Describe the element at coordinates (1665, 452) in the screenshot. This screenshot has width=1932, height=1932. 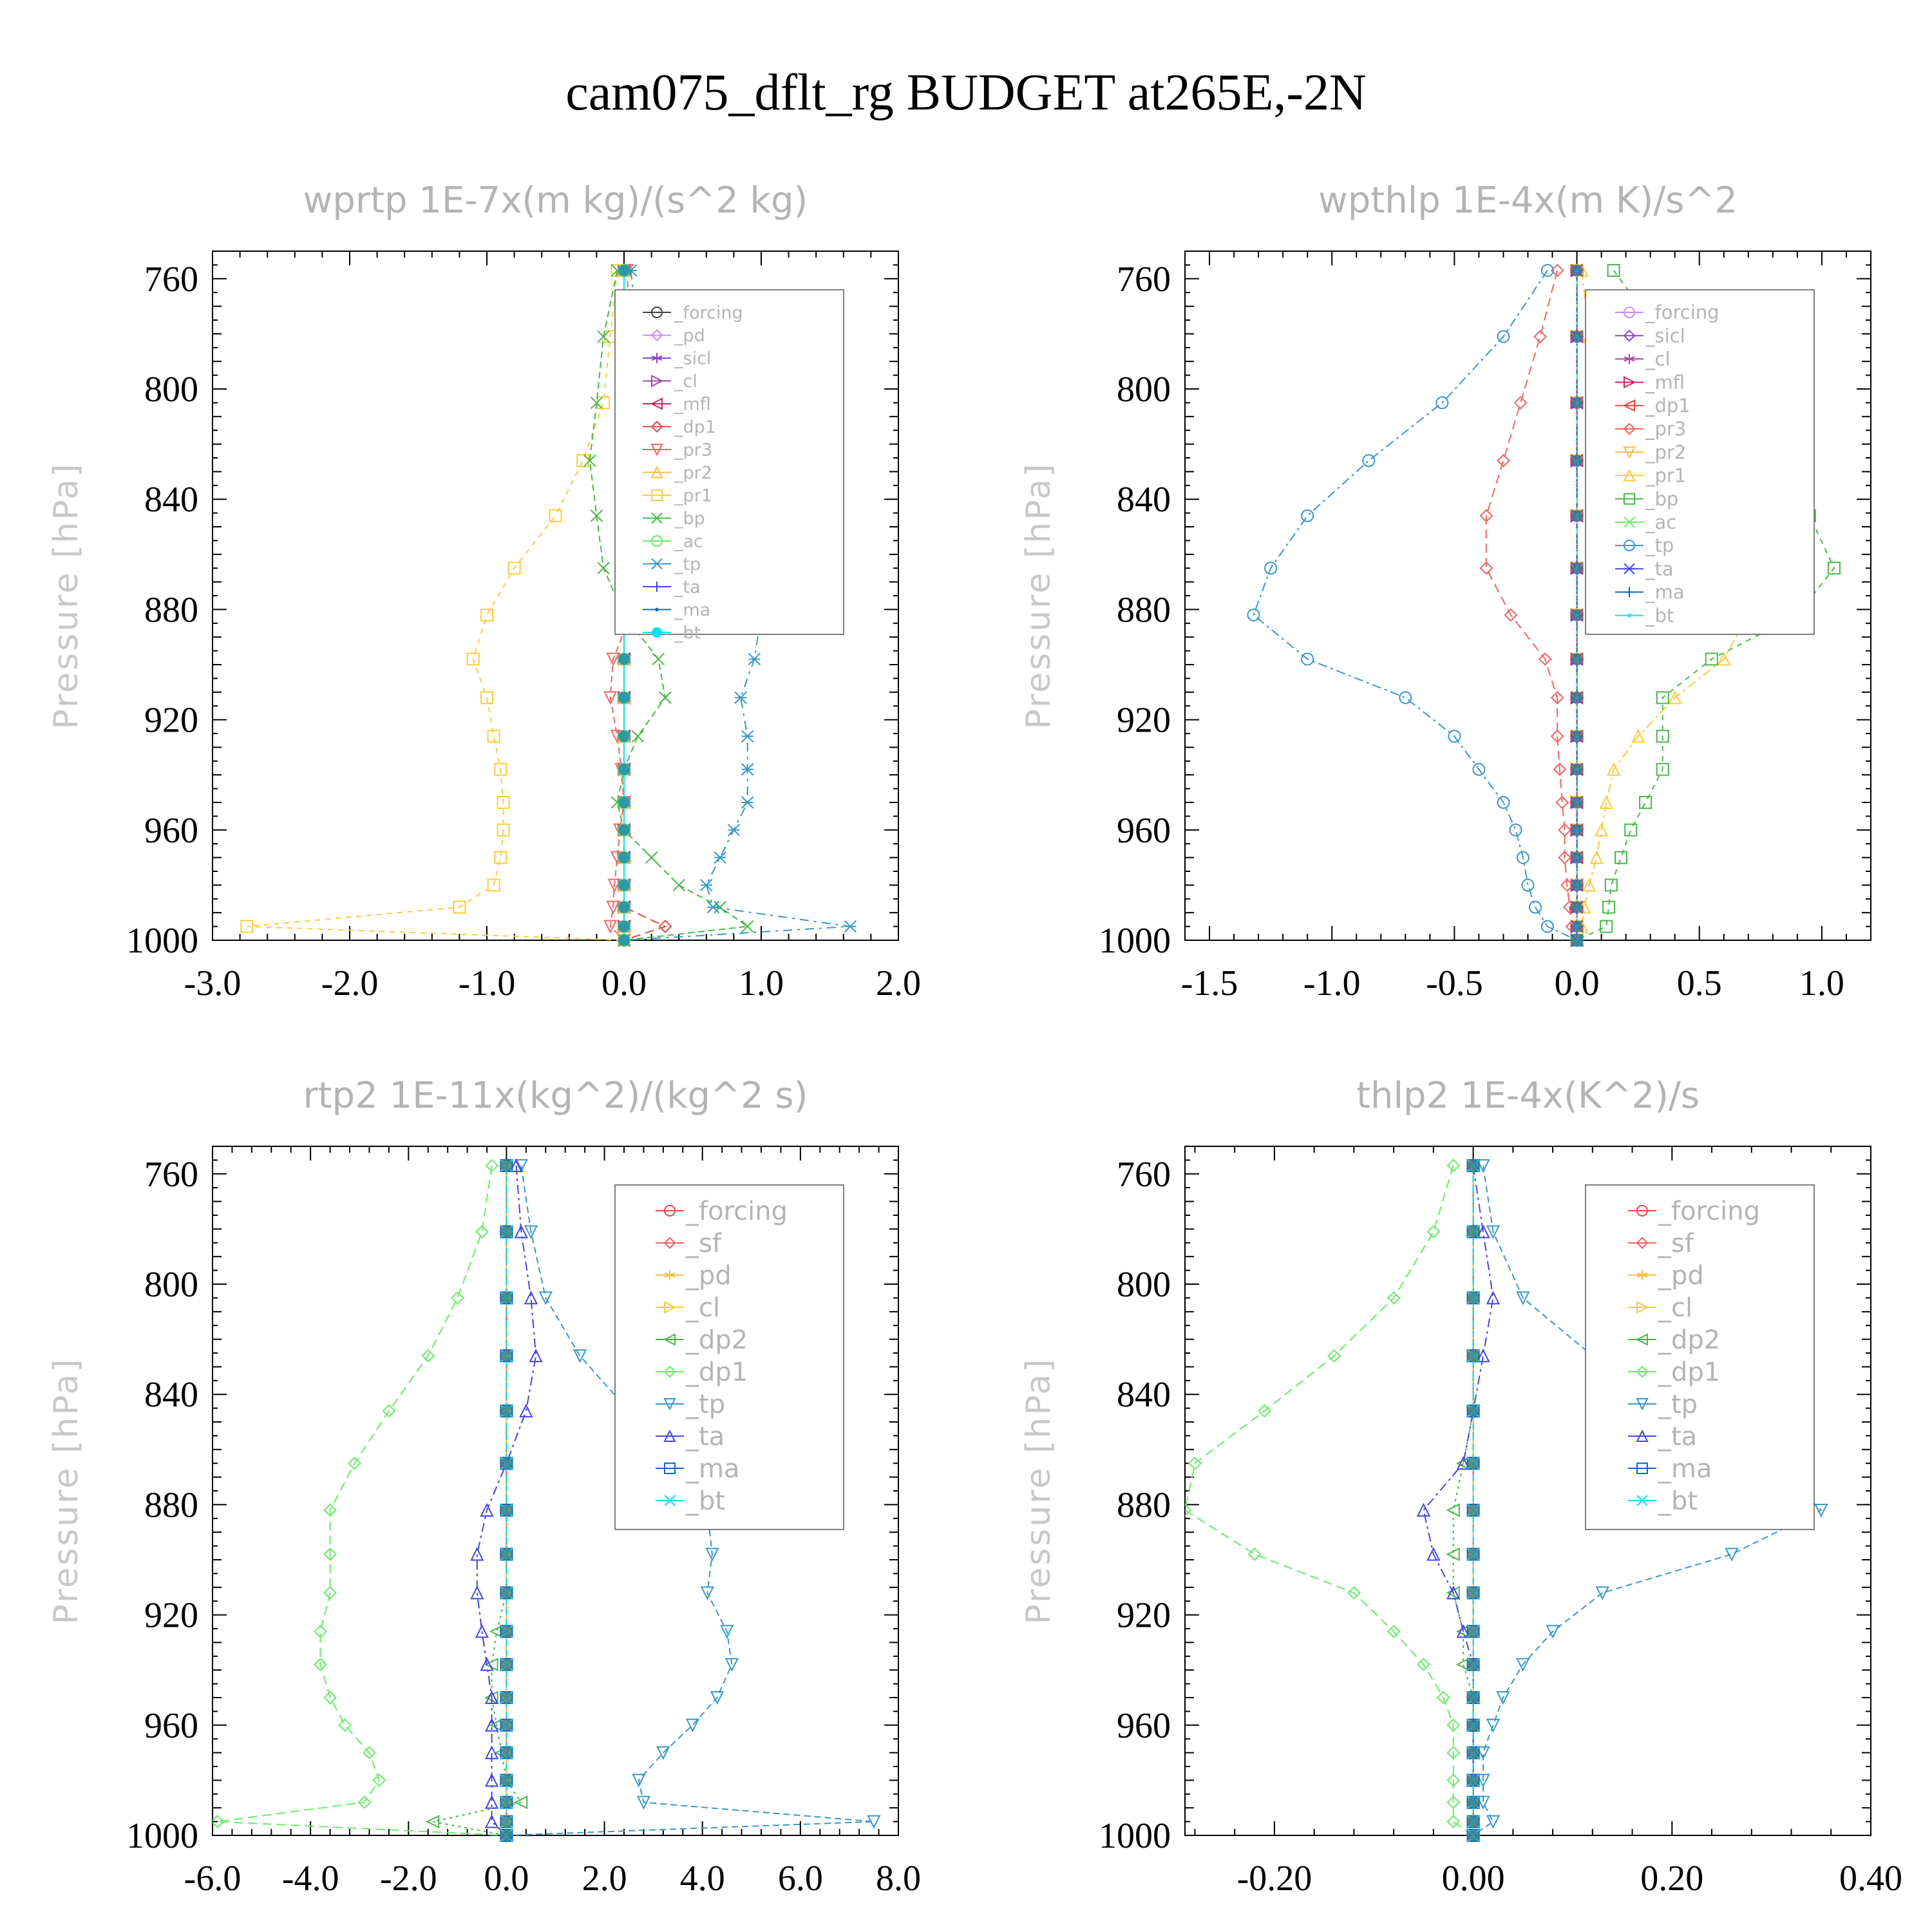
I see `legend-label: _pr2` at that location.